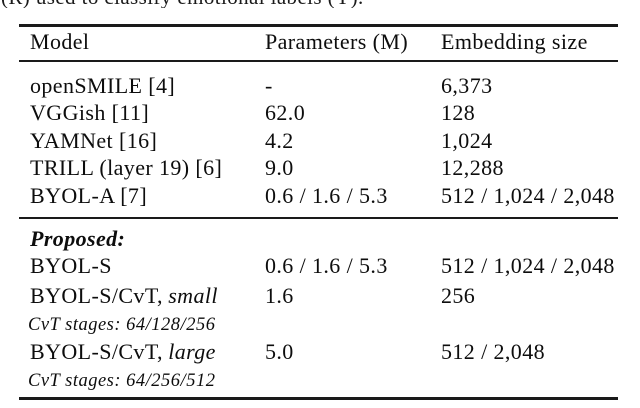 The image size is (640, 408). I want to click on table-row: TRILL (layer 19) [6] 9.0 12,288, so click(320, 170).